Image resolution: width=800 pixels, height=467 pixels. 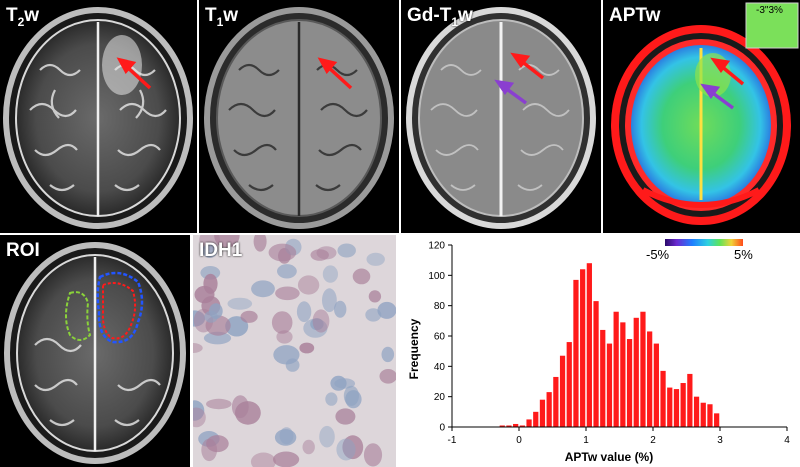 What do you see at coordinates (335, 73) in the screenshot?
I see `t1w-arrow` at bounding box center [335, 73].